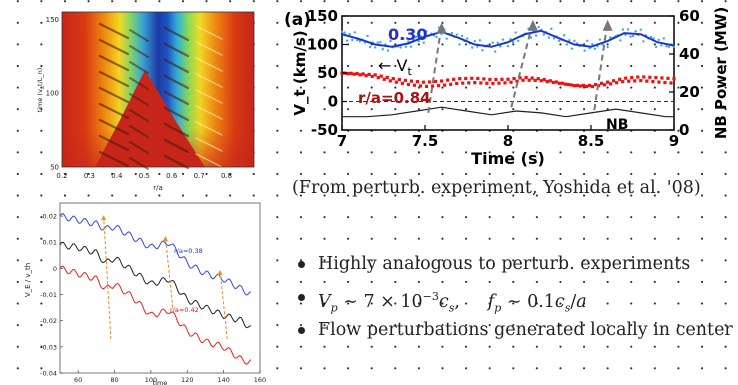  What do you see at coordinates (55, 269) in the screenshot?
I see `sim-ytick-label: 0` at bounding box center [55, 269].